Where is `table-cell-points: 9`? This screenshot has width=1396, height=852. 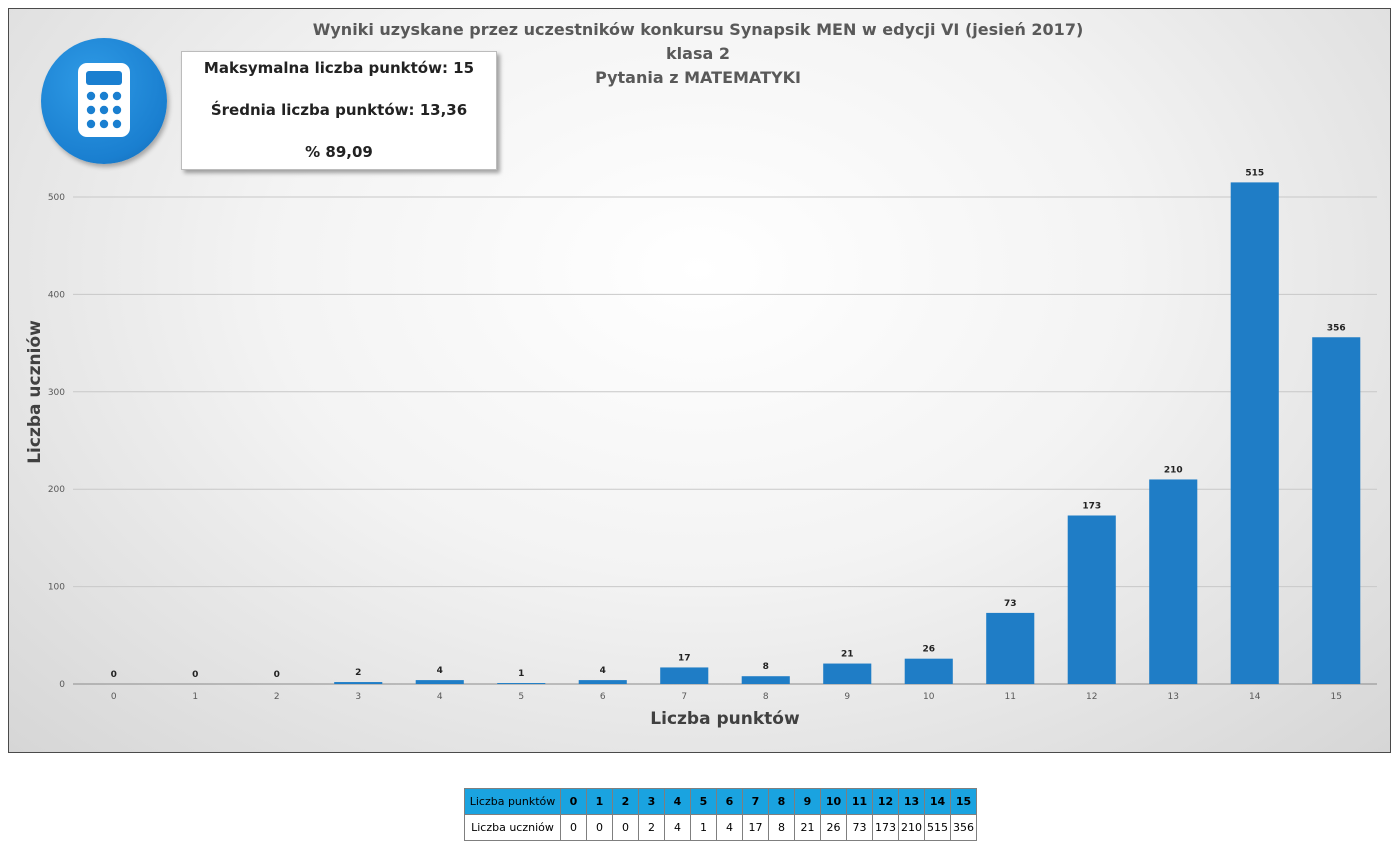 table-cell-points: 9 is located at coordinates (807, 801).